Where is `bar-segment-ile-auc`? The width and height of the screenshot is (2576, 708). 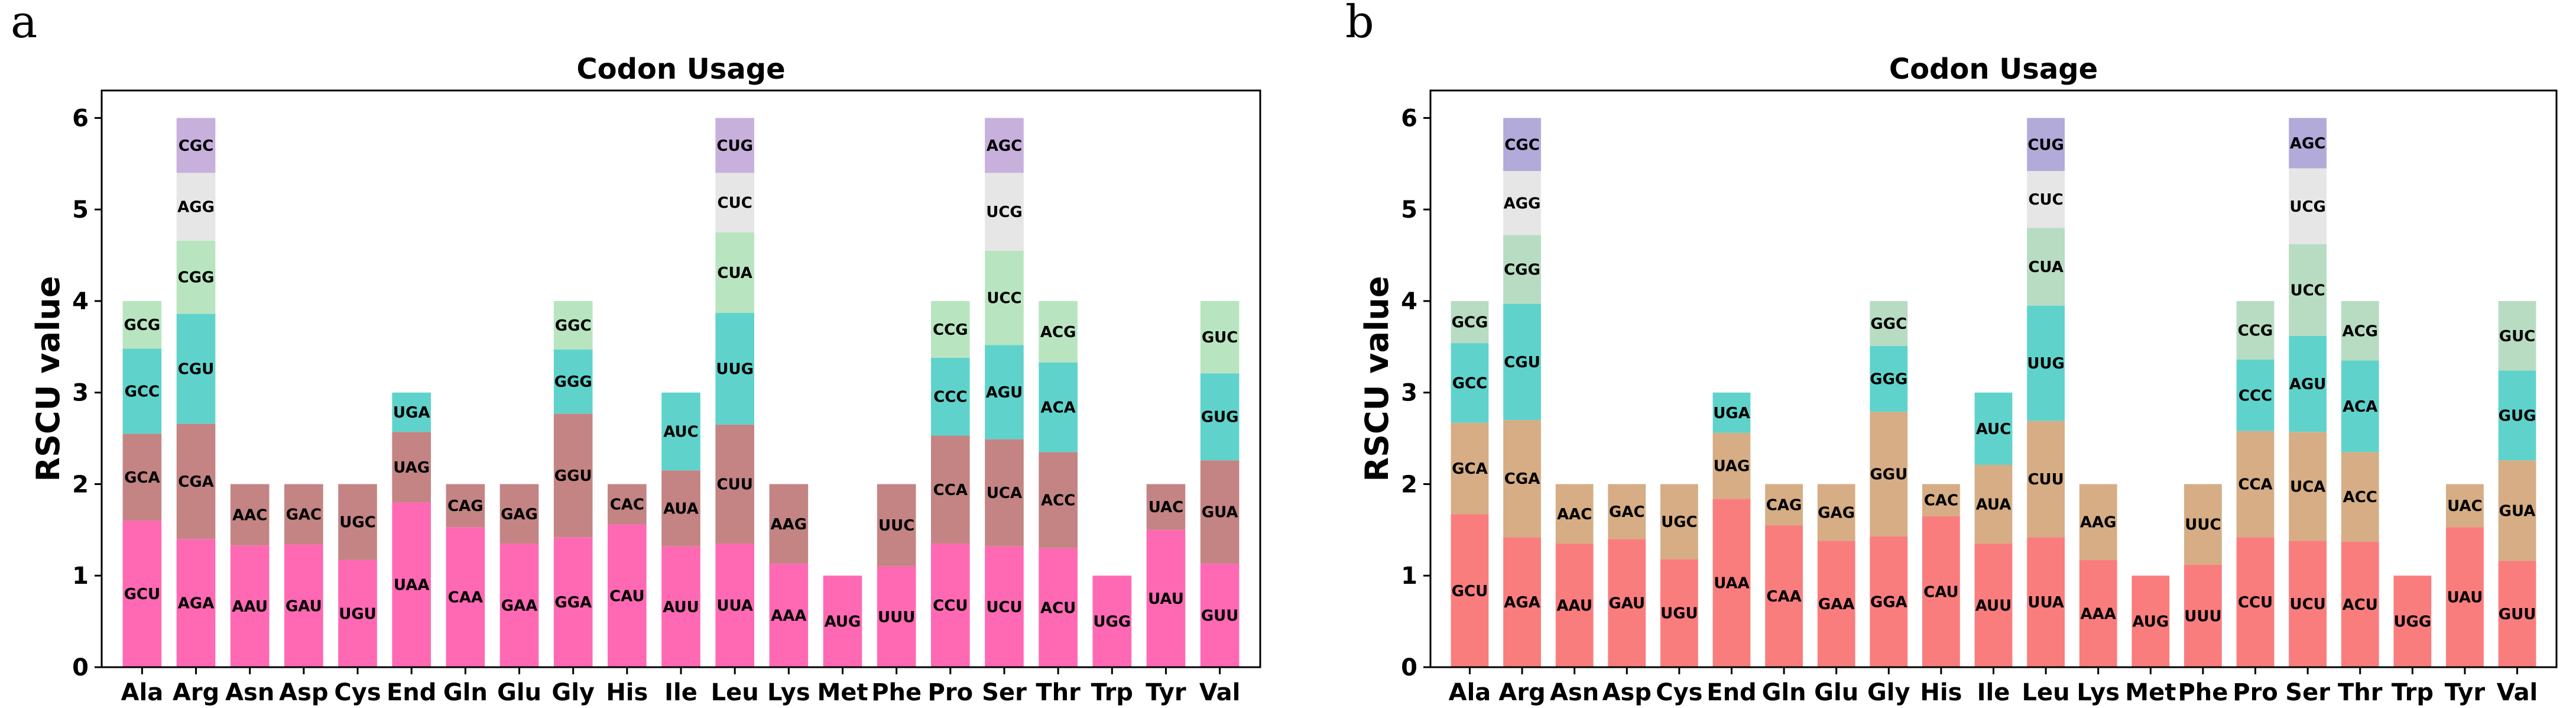
bar-segment-ile-auc is located at coordinates (680, 431).